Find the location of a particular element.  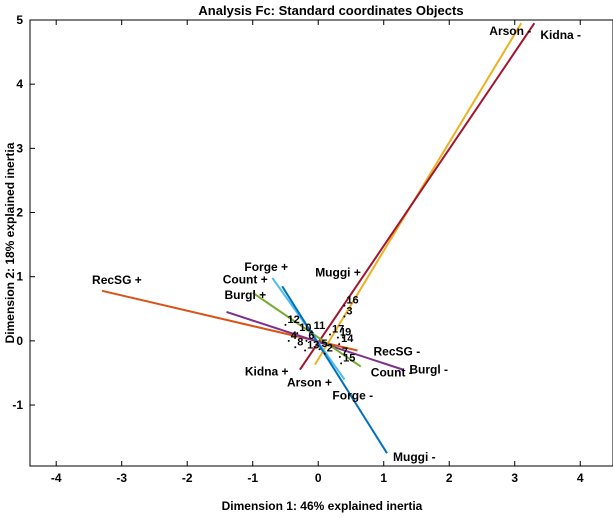

recsg-minus-label: RecSG - is located at coordinates (397, 351).